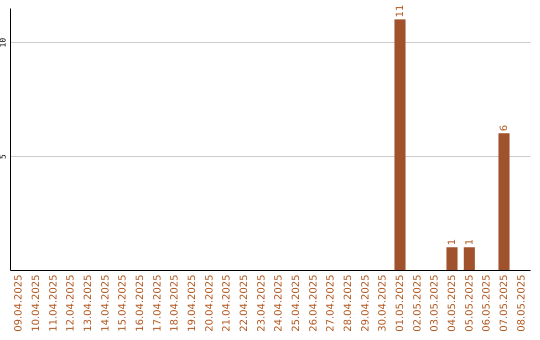  What do you see at coordinates (244, 303) in the screenshot?
I see `x-tick-label: 22.04.2025` at bounding box center [244, 303].